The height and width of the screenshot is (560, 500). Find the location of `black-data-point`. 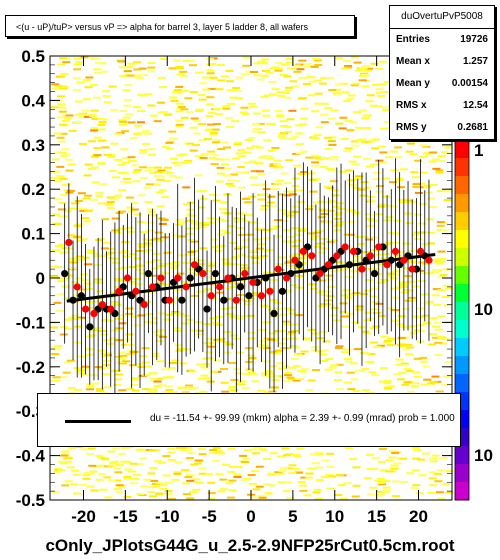

black-data-point is located at coordinates (148, 273).